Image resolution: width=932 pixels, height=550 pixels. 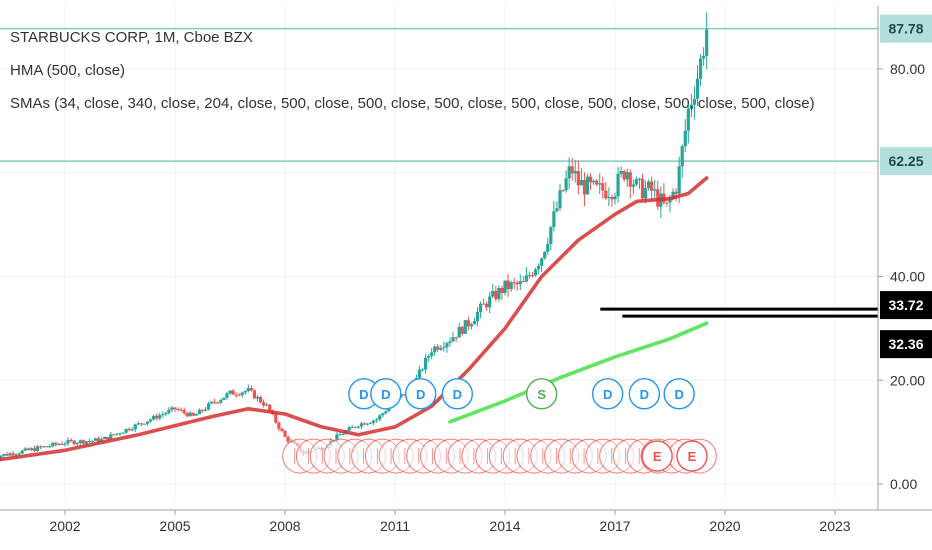 What do you see at coordinates (174, 526) in the screenshot?
I see `x-tick-label: 2005` at bounding box center [174, 526].